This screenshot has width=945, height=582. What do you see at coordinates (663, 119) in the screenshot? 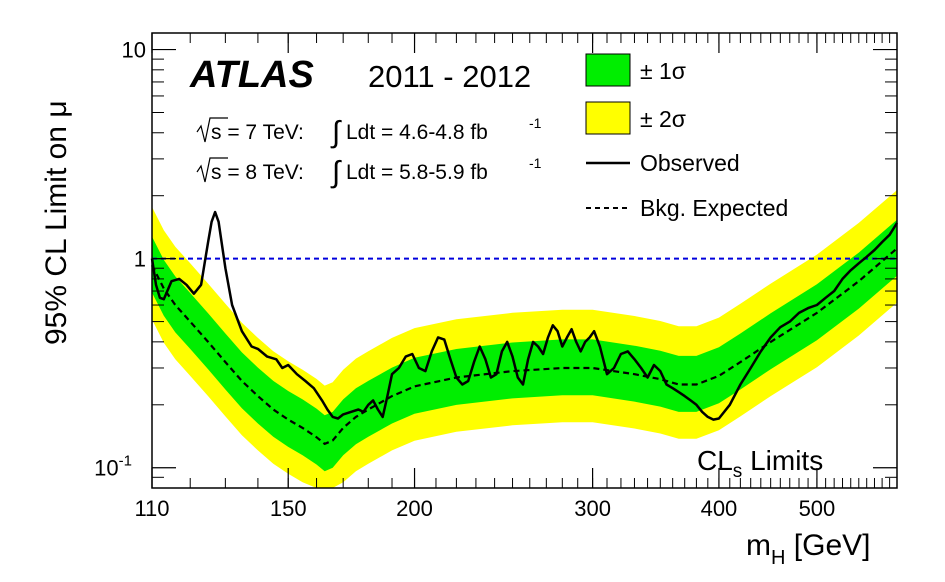
I see `legend-label-2sigma: ± 2σ` at bounding box center [663, 119].